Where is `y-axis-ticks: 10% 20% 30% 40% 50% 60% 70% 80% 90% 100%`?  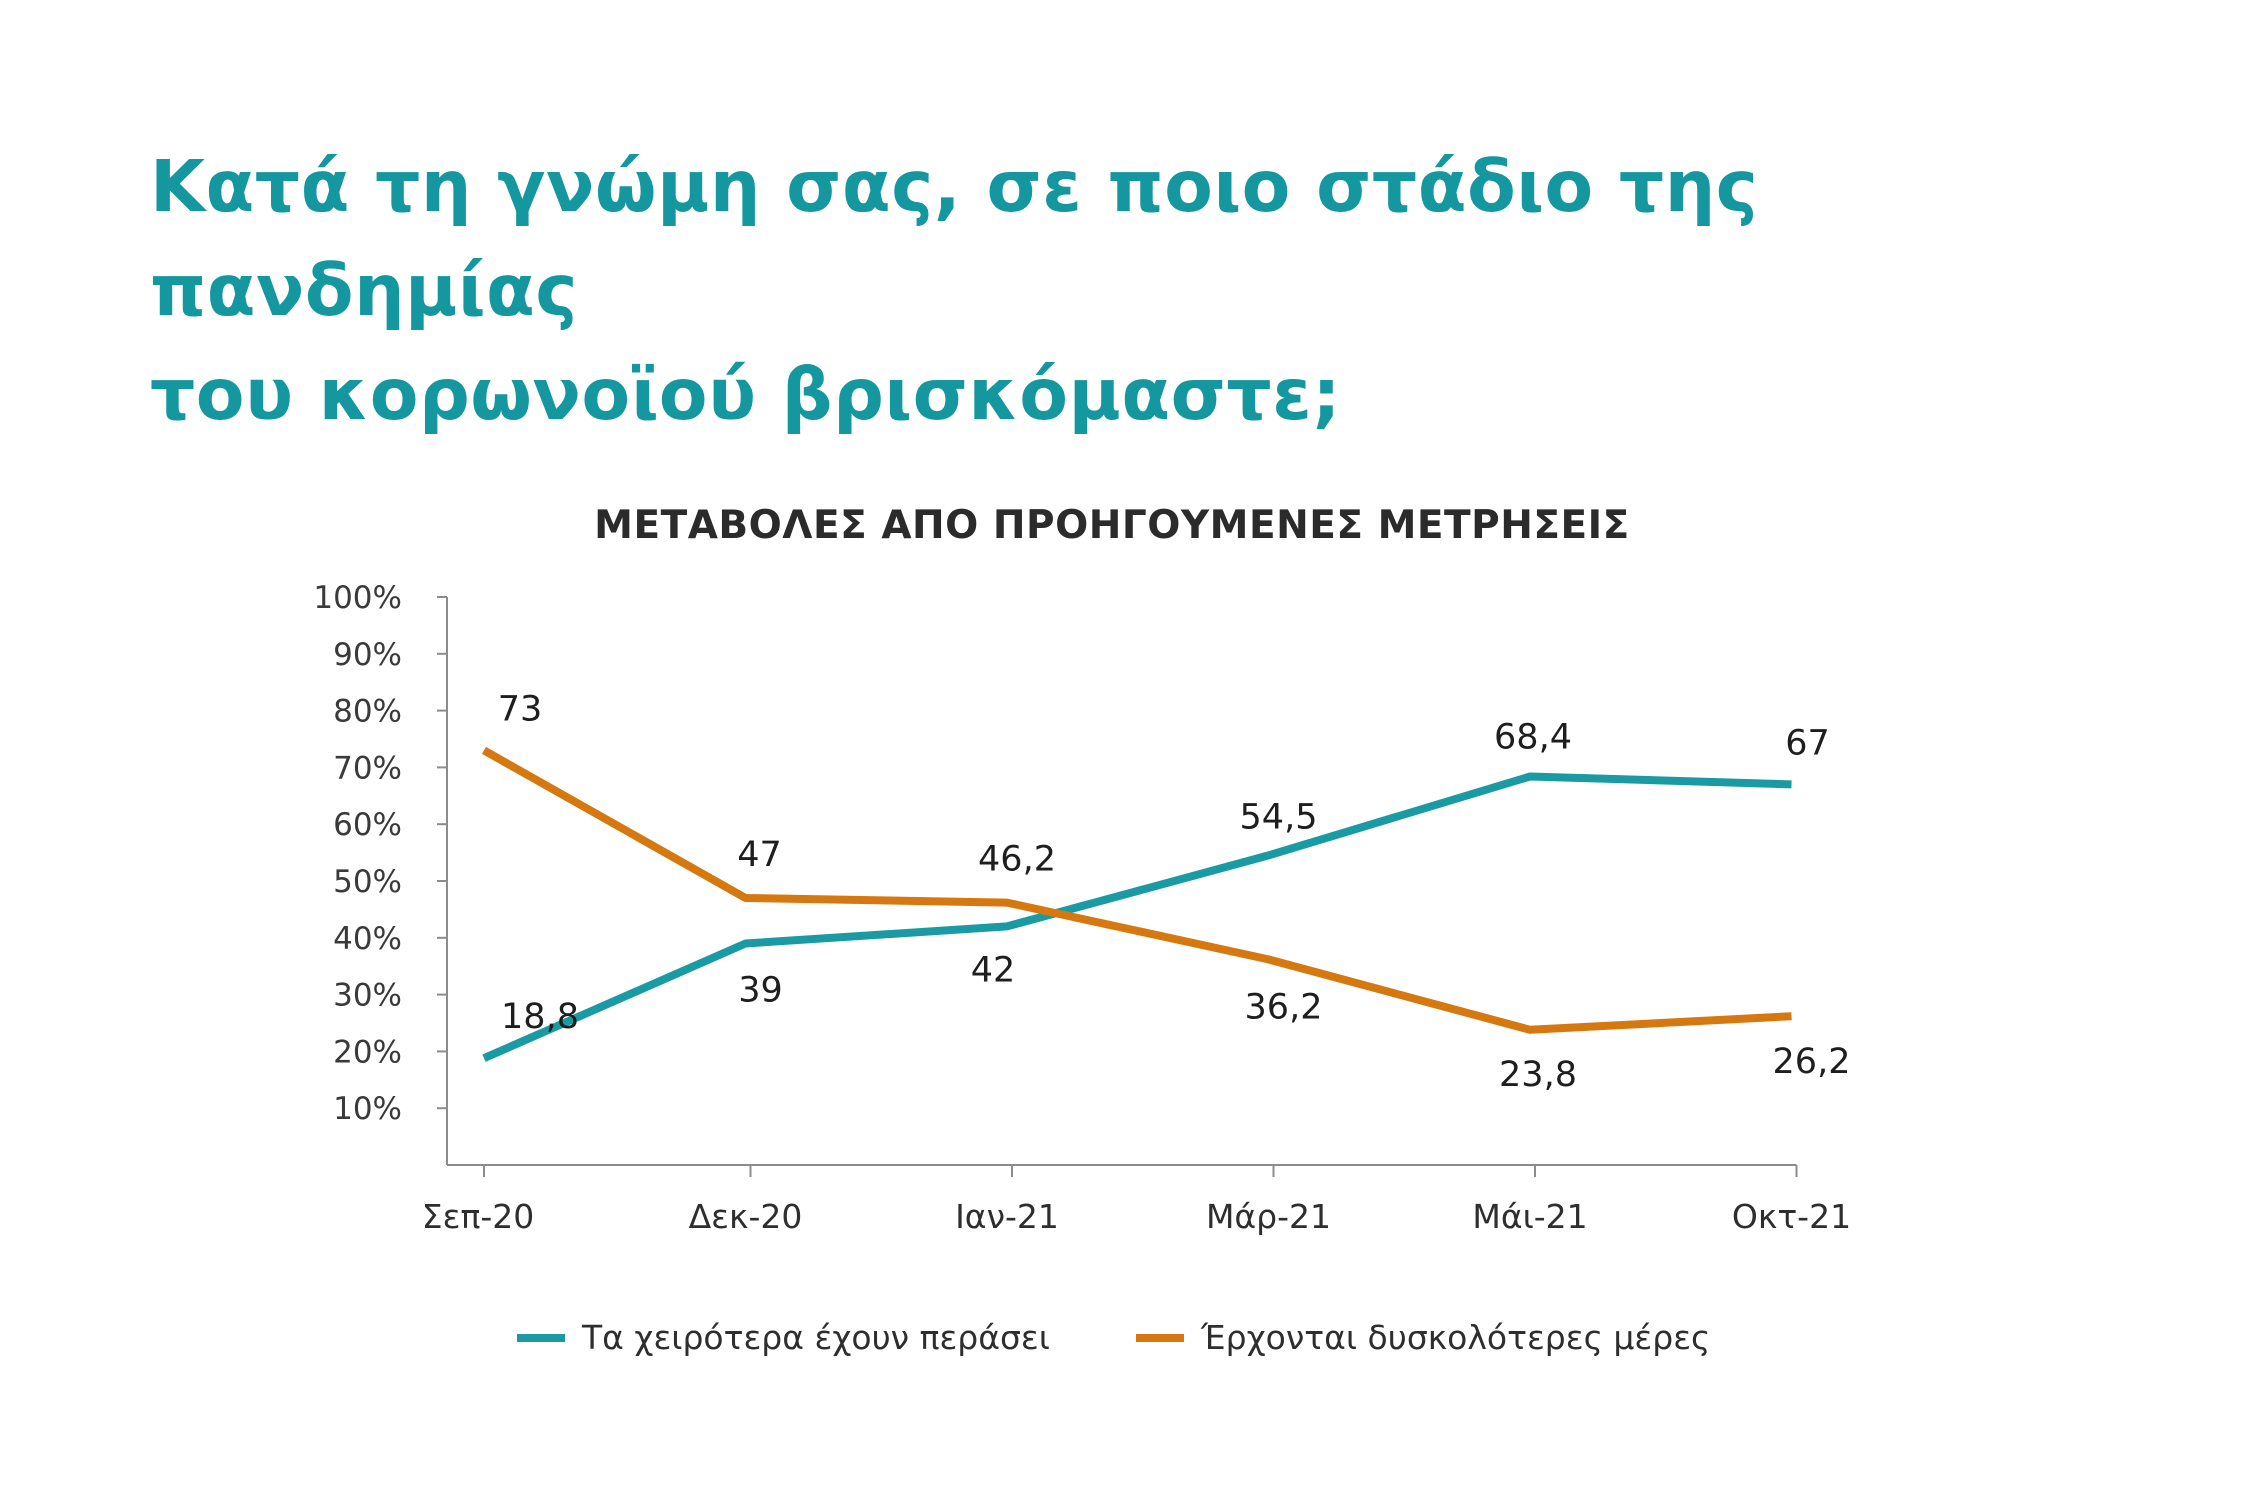
y-axis-ticks: 10% 20% 30% 40% 50% 60% 70% 80% 90% 100% is located at coordinates (380, 853).